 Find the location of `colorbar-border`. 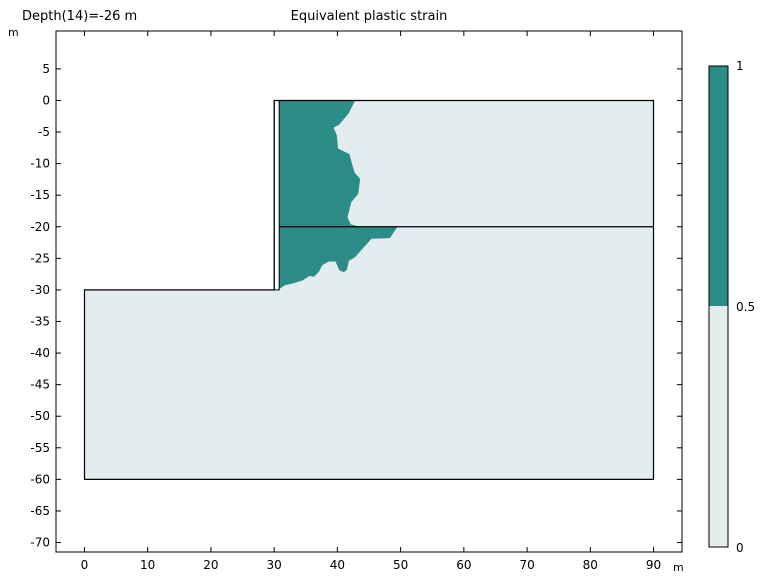

colorbar-border is located at coordinates (718, 306).